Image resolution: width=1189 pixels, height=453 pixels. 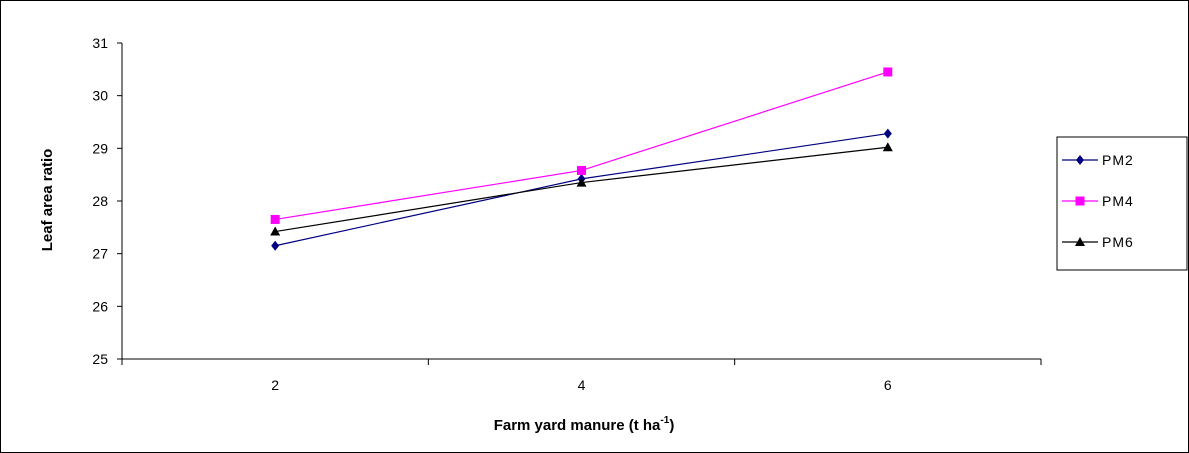 I want to click on x-tick-label: 6, so click(x=888, y=385).